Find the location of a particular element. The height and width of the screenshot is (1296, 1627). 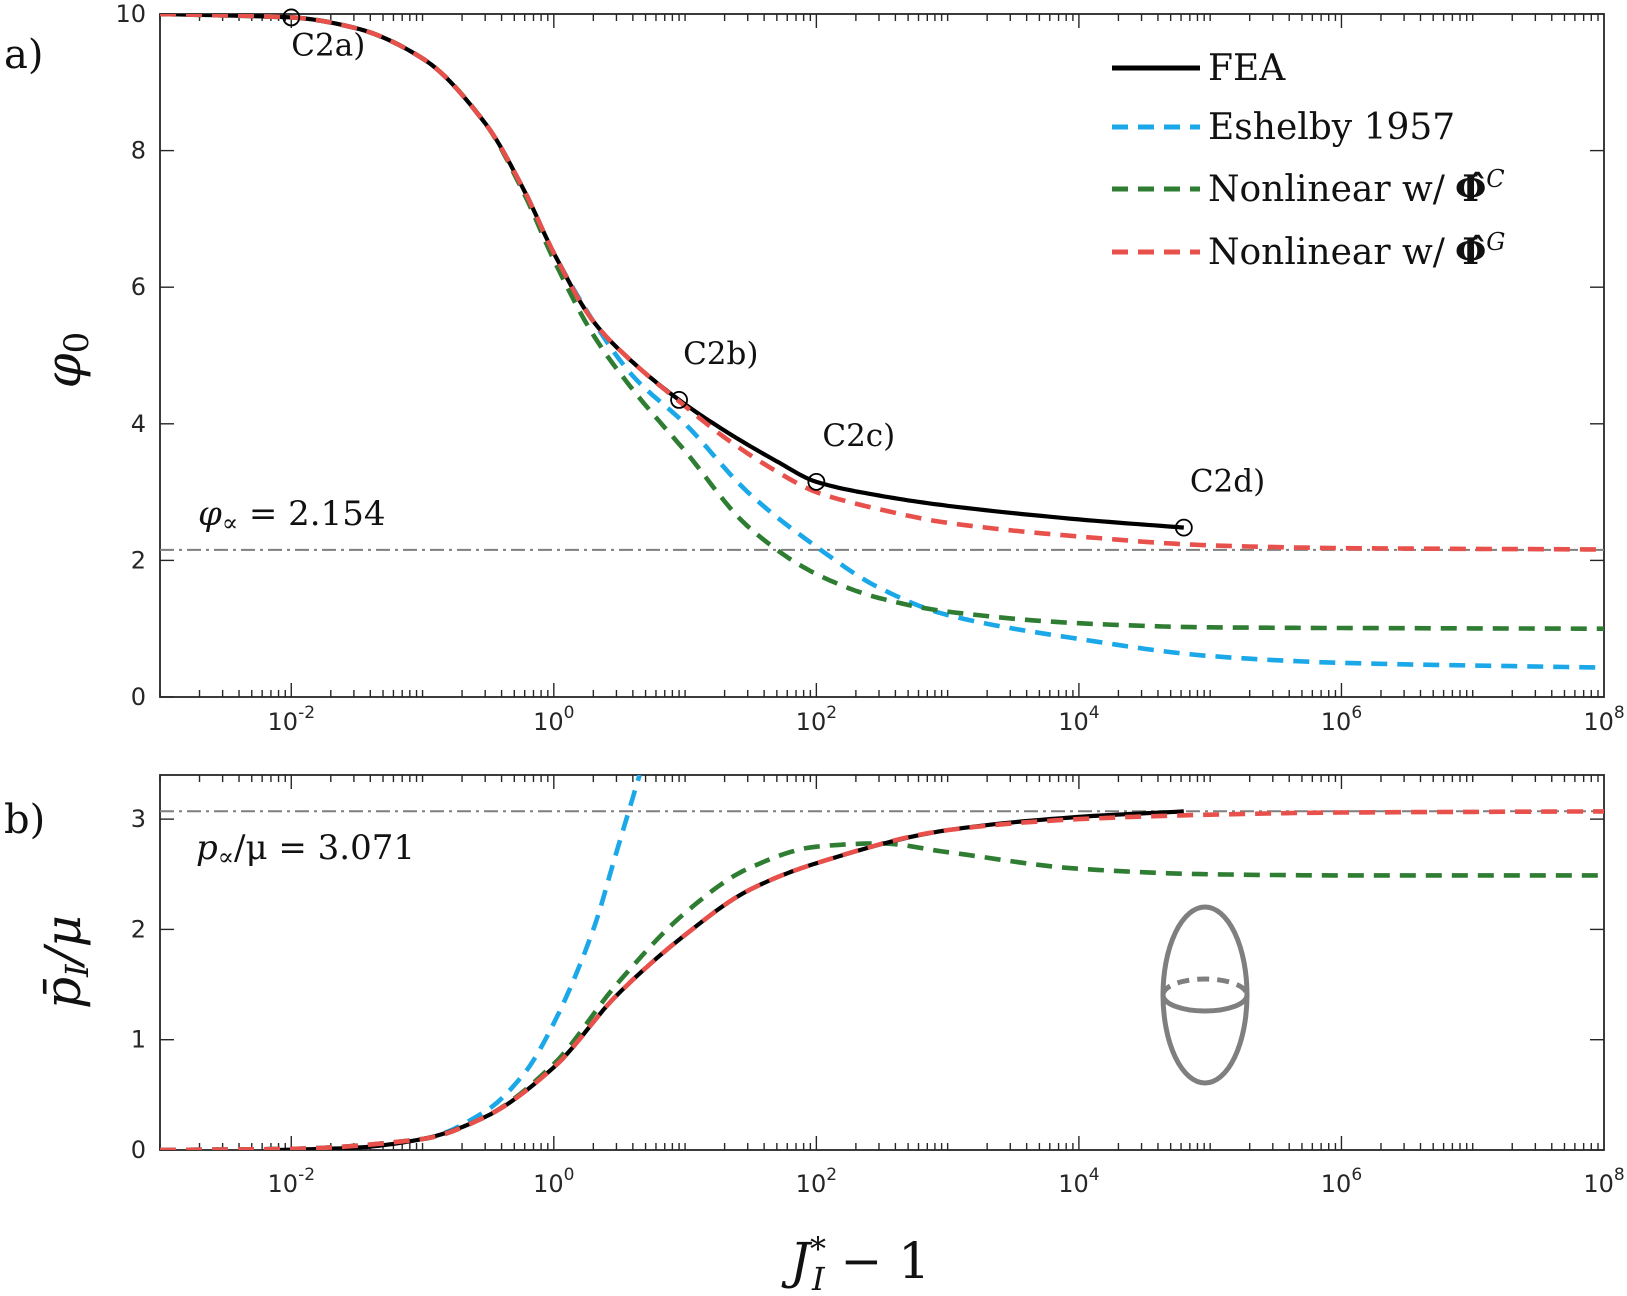

panel-b-ylabel-tail: /μ is located at coordinates (63, 941).